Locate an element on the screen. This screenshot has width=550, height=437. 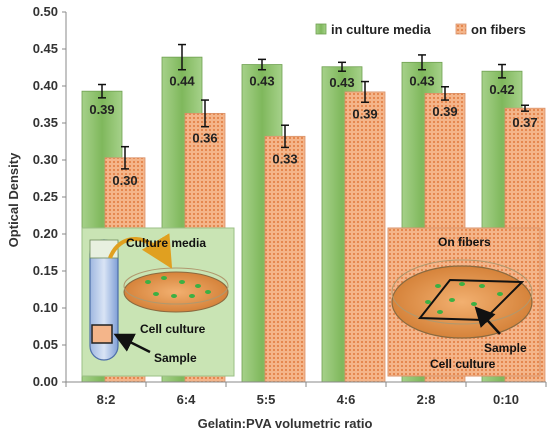
y-tick-label: 0.25 is located at coordinates (45, 196).